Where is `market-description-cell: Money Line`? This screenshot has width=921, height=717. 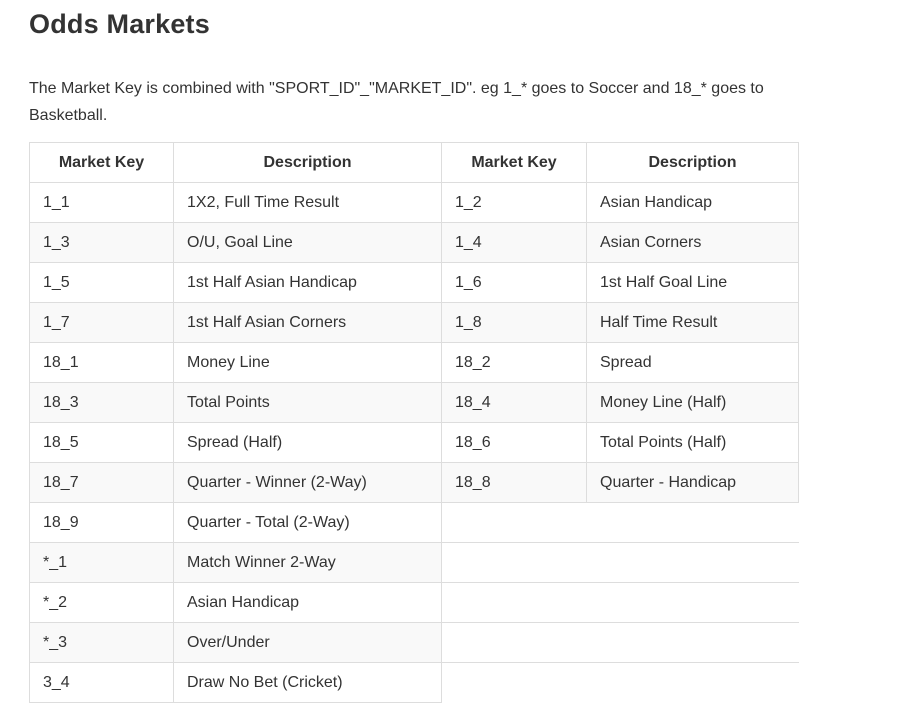
market-description-cell: Money Line is located at coordinates (307, 362).